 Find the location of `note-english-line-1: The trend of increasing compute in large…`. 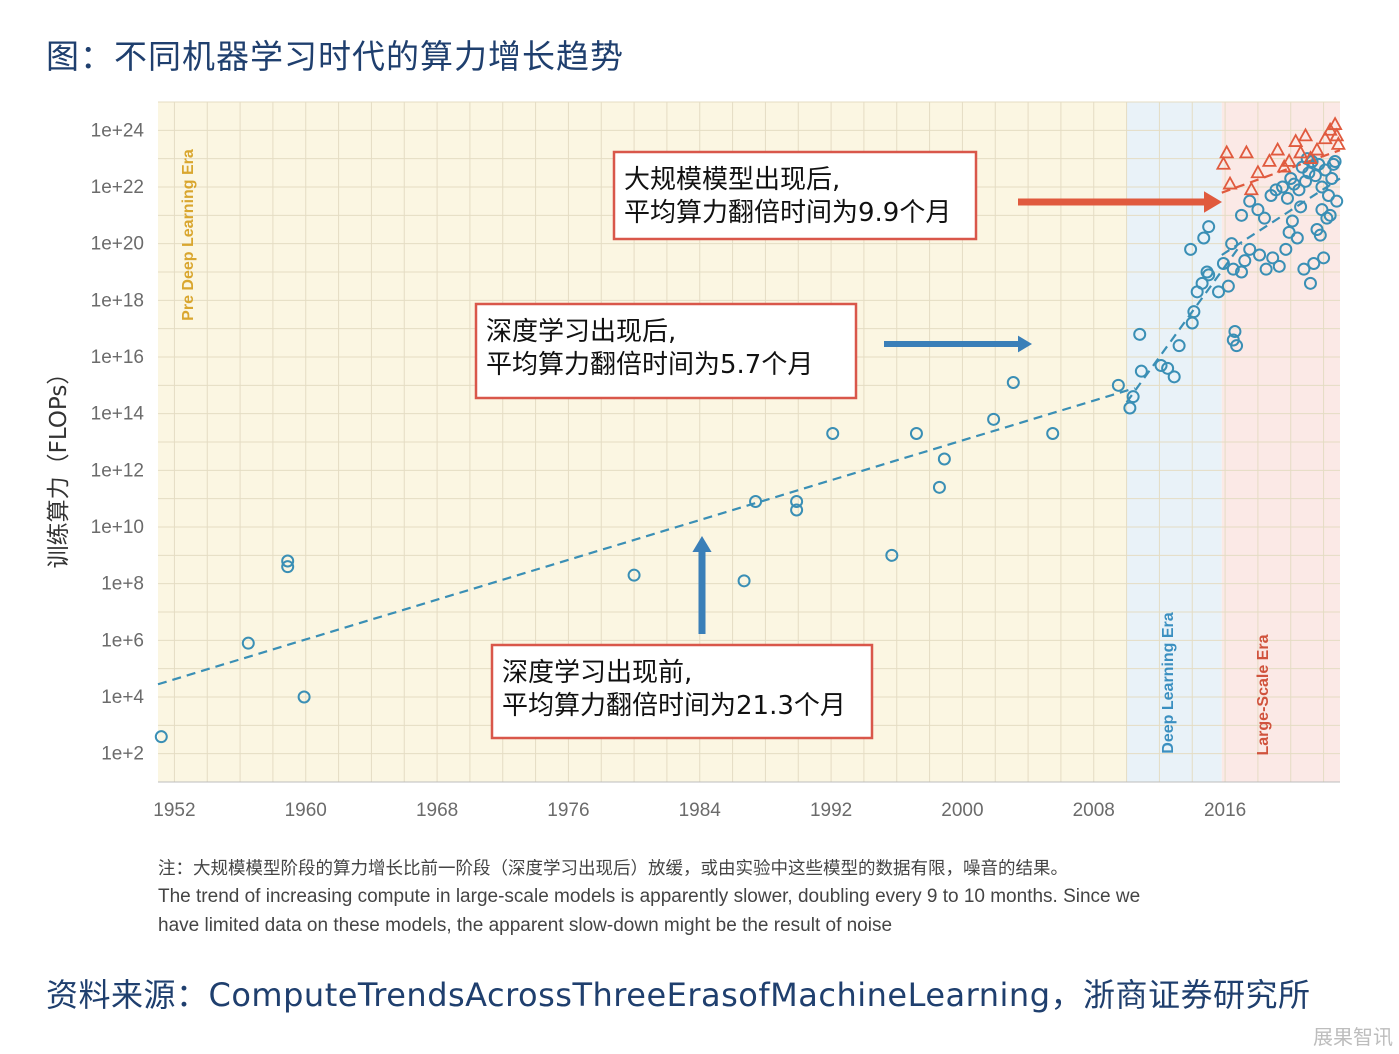

note-english-line-1: The trend of increasing compute in large… is located at coordinates (649, 896).